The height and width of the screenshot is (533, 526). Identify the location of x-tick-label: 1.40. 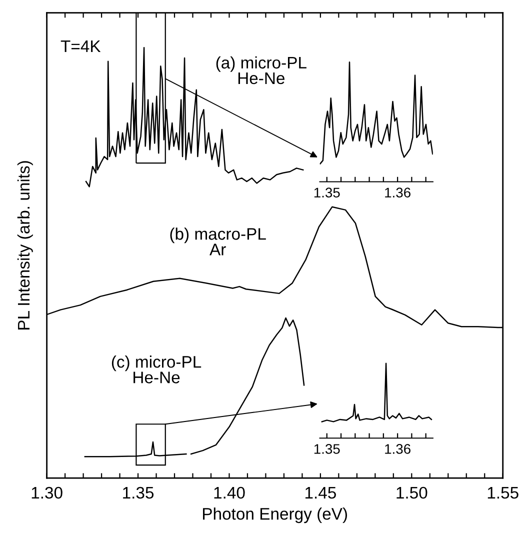
(229, 492).